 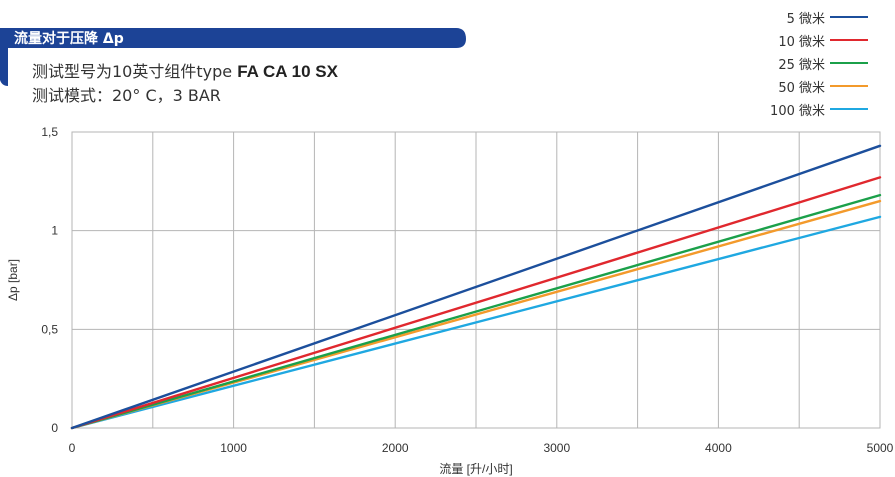 What do you see at coordinates (54, 231) in the screenshot?
I see `y-tick-label: 1` at bounding box center [54, 231].